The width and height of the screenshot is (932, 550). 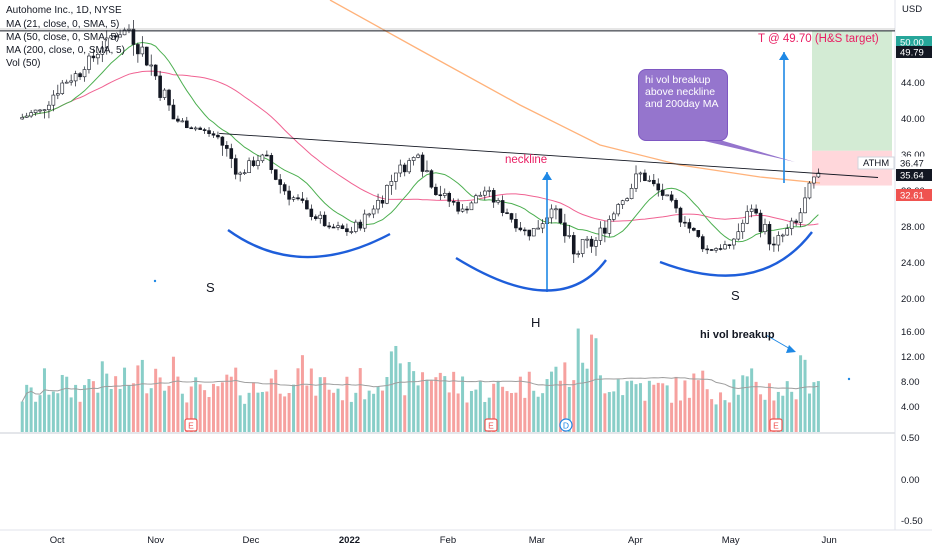 I want to click on right-shoulder-curve, so click(x=736, y=254).